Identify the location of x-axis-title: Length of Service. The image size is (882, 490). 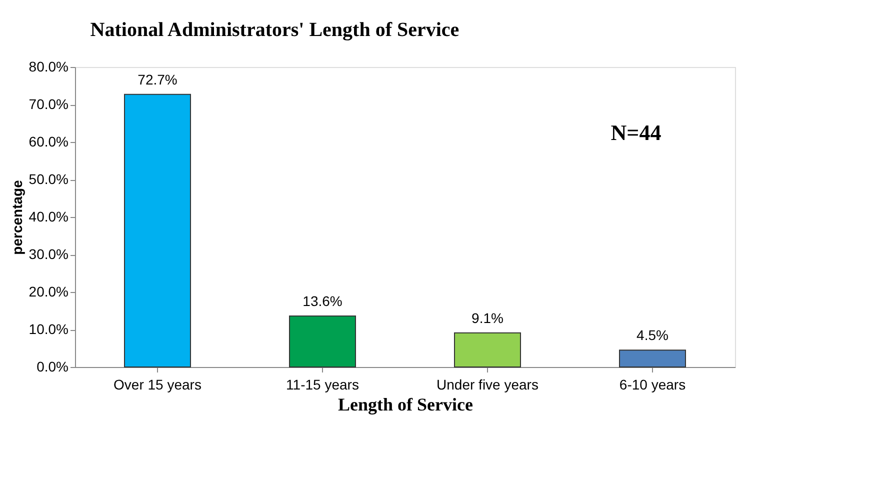
(405, 404).